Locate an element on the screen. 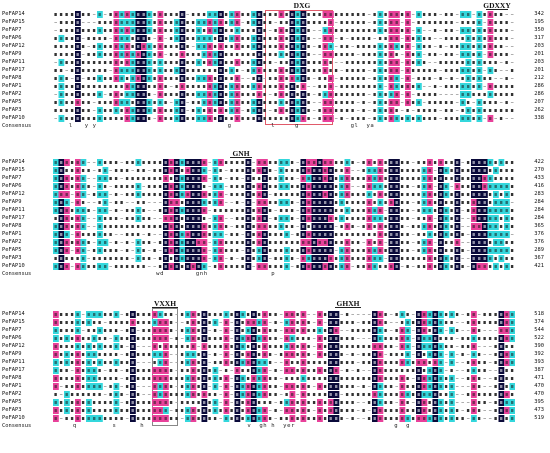  sequence-row: PeFAP6 522 is located at coordinates (275, 338).